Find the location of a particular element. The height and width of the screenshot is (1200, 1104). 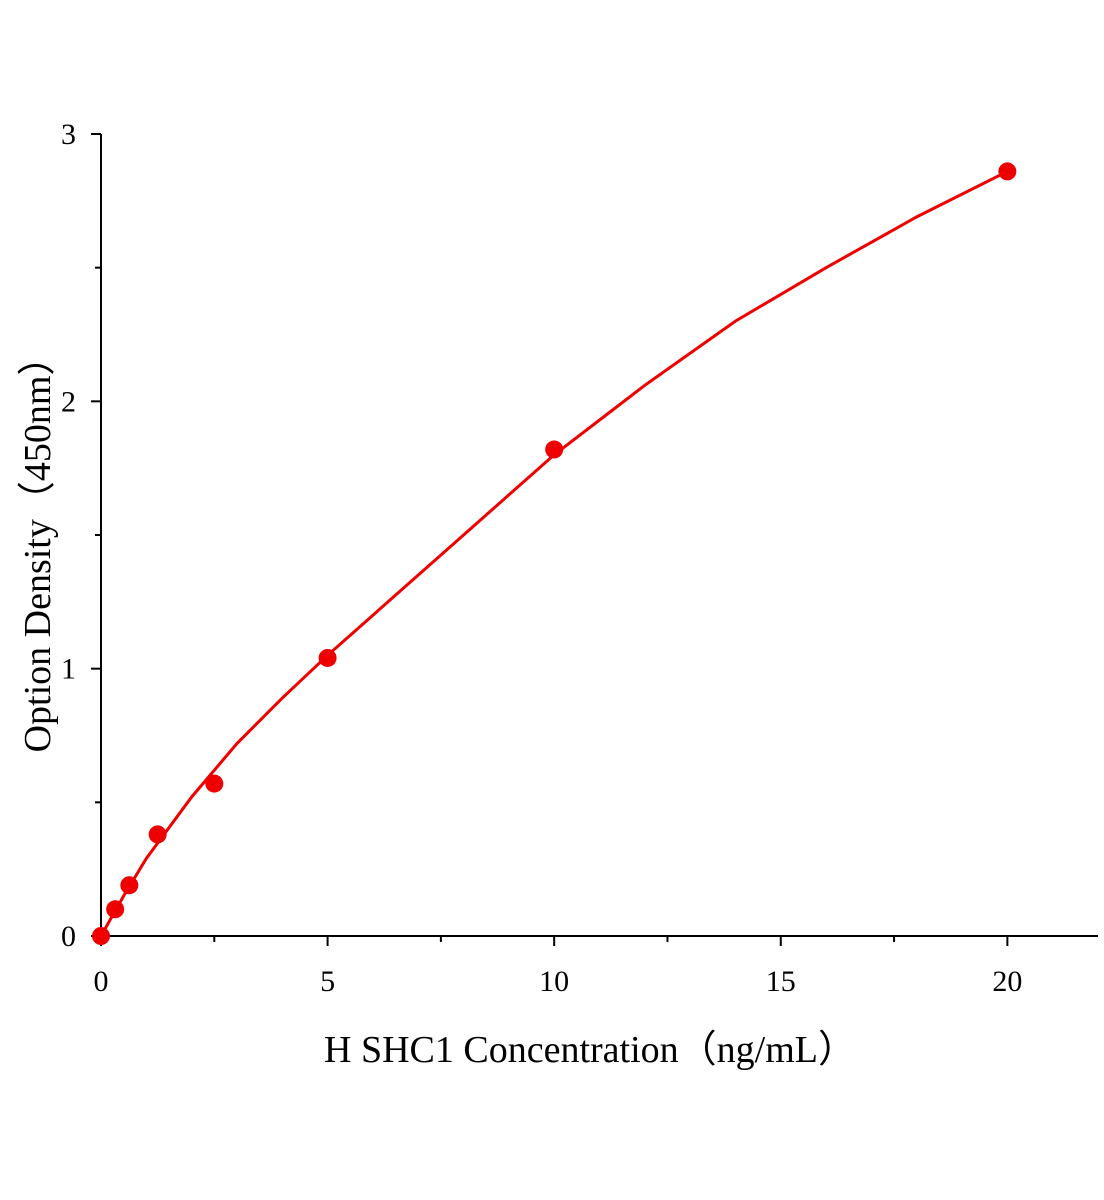

x-tick-label: 10 is located at coordinates (554, 981).